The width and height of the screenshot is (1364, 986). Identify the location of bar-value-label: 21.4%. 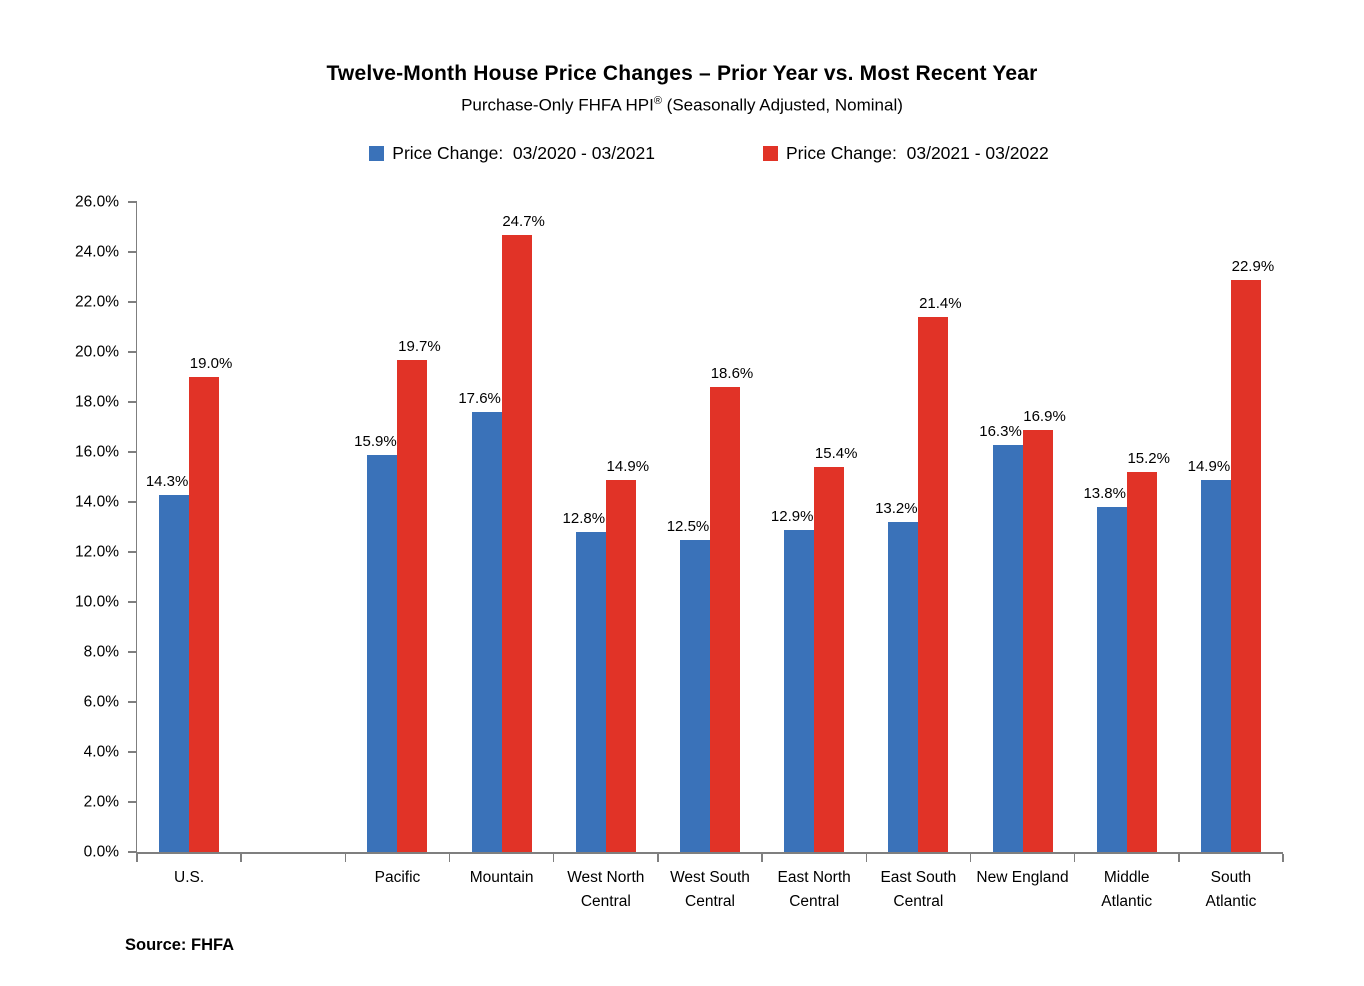
(940, 303).